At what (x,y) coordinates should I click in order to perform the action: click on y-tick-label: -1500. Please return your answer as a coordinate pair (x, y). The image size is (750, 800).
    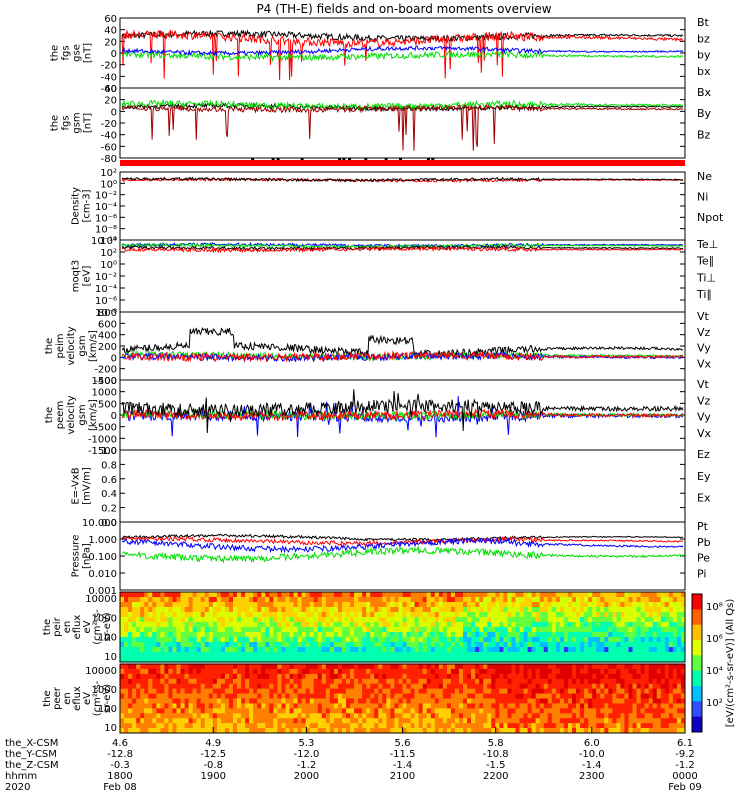
    Looking at the image, I should click on (102, 451).